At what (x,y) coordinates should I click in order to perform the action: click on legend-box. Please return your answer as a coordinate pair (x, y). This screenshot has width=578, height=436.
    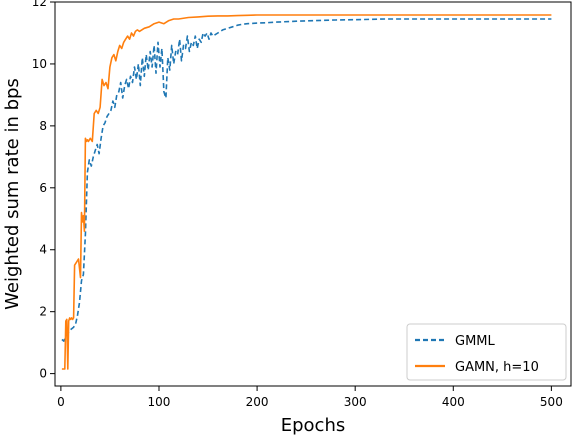
    Looking at the image, I should click on (486, 352).